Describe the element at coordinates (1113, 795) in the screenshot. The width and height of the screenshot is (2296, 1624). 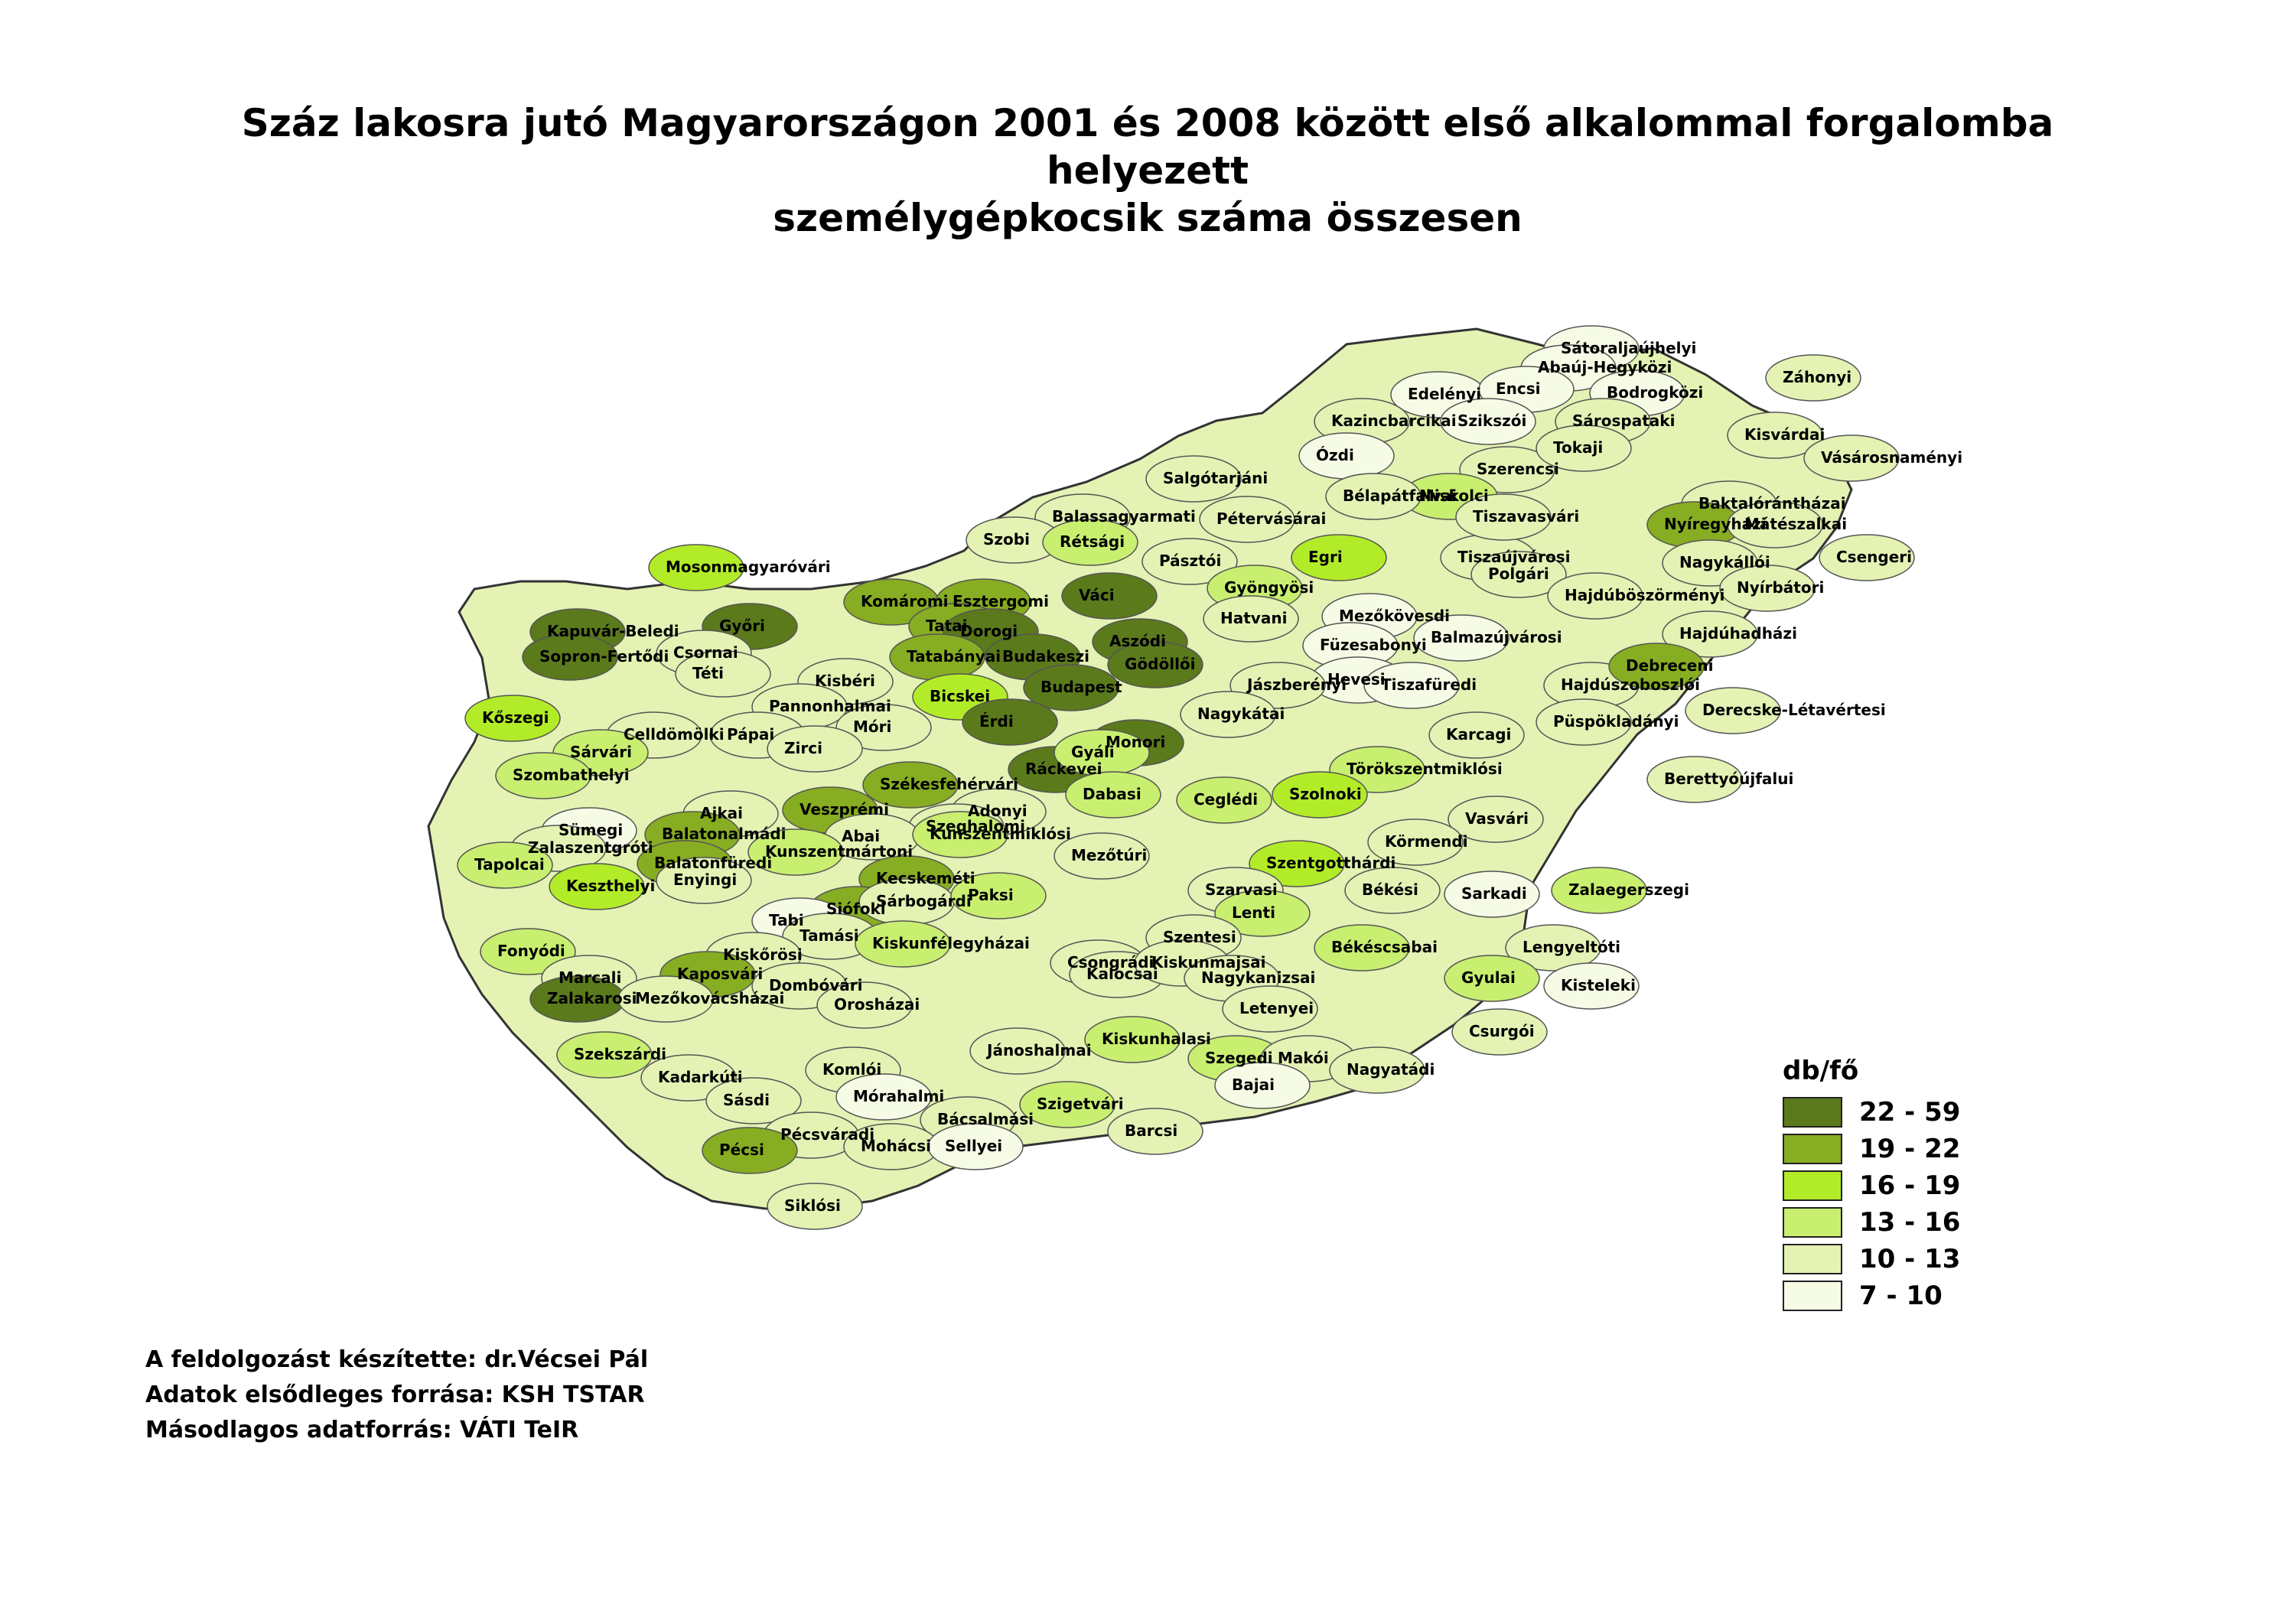
I see `region-dabasi` at that location.